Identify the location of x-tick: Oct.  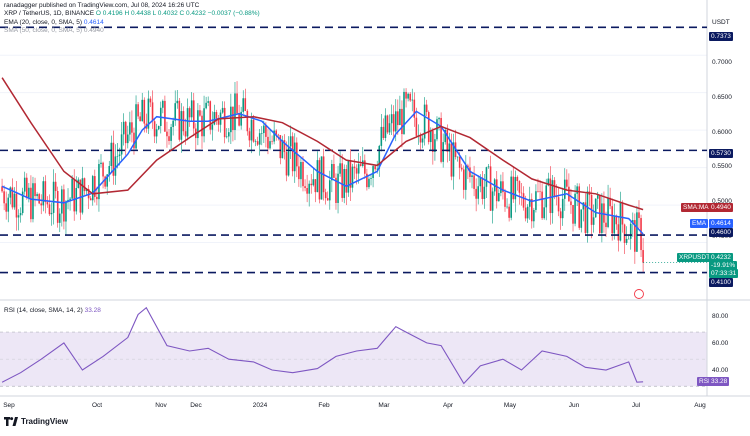
(97, 405).